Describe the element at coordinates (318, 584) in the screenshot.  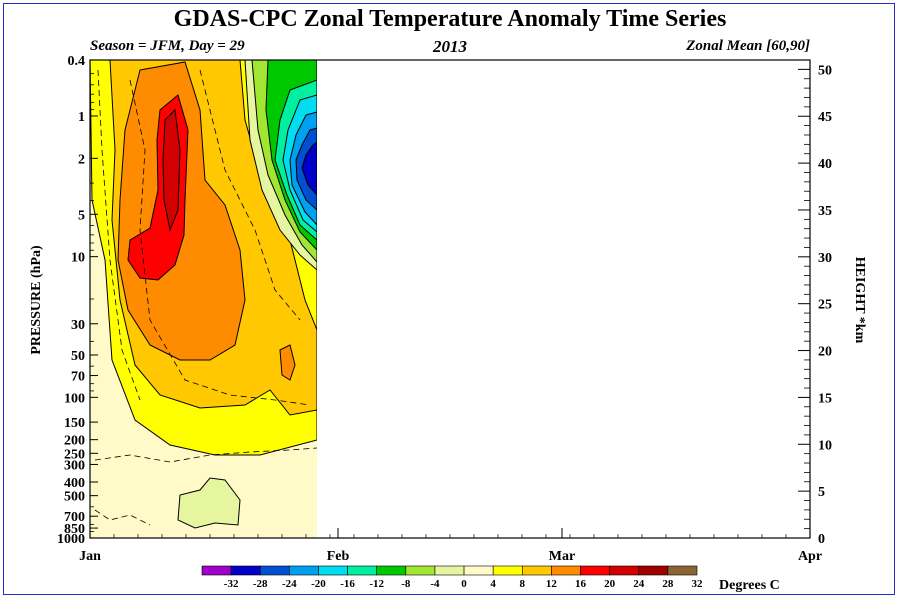
I see `colorbar-tick-label: -20` at that location.